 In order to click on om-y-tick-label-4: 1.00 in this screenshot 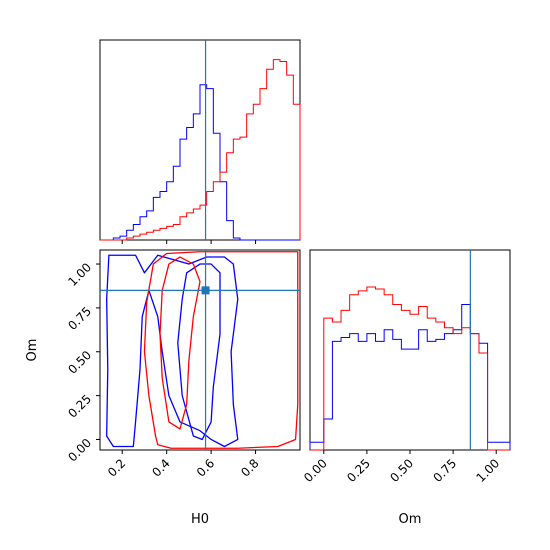, I will do `click(79, 274)`.